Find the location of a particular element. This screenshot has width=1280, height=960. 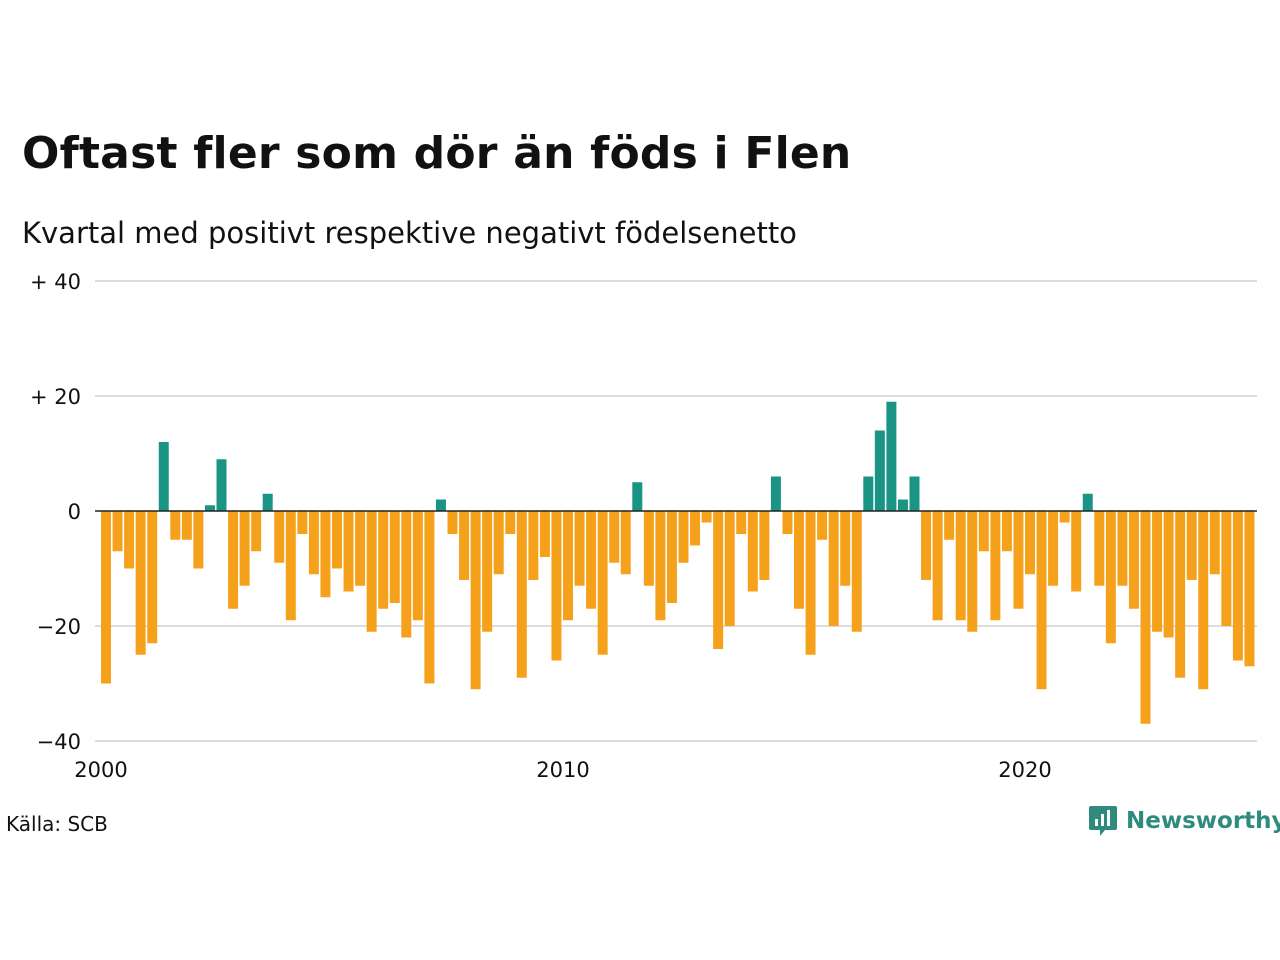

brand-name: Newsworthy is located at coordinates (1203, 821).